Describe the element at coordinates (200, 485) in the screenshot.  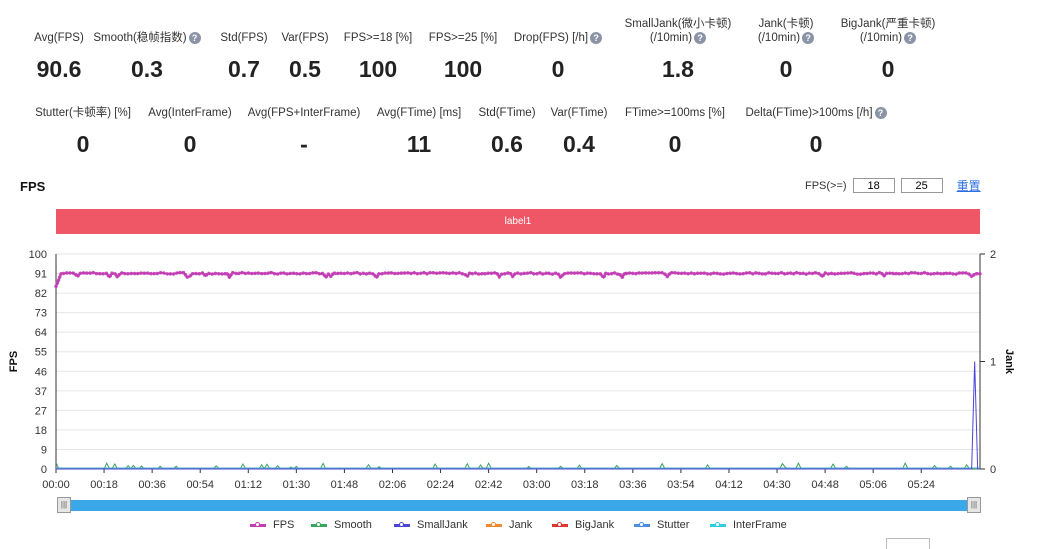
I see `x-tick-label: 00:54` at that location.